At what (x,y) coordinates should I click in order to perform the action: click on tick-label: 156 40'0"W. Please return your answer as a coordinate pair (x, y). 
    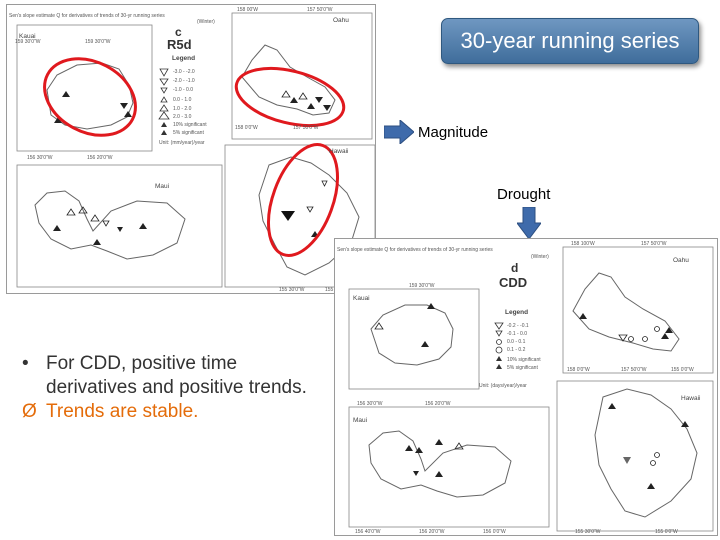
    Looking at the image, I should click on (368, 532).